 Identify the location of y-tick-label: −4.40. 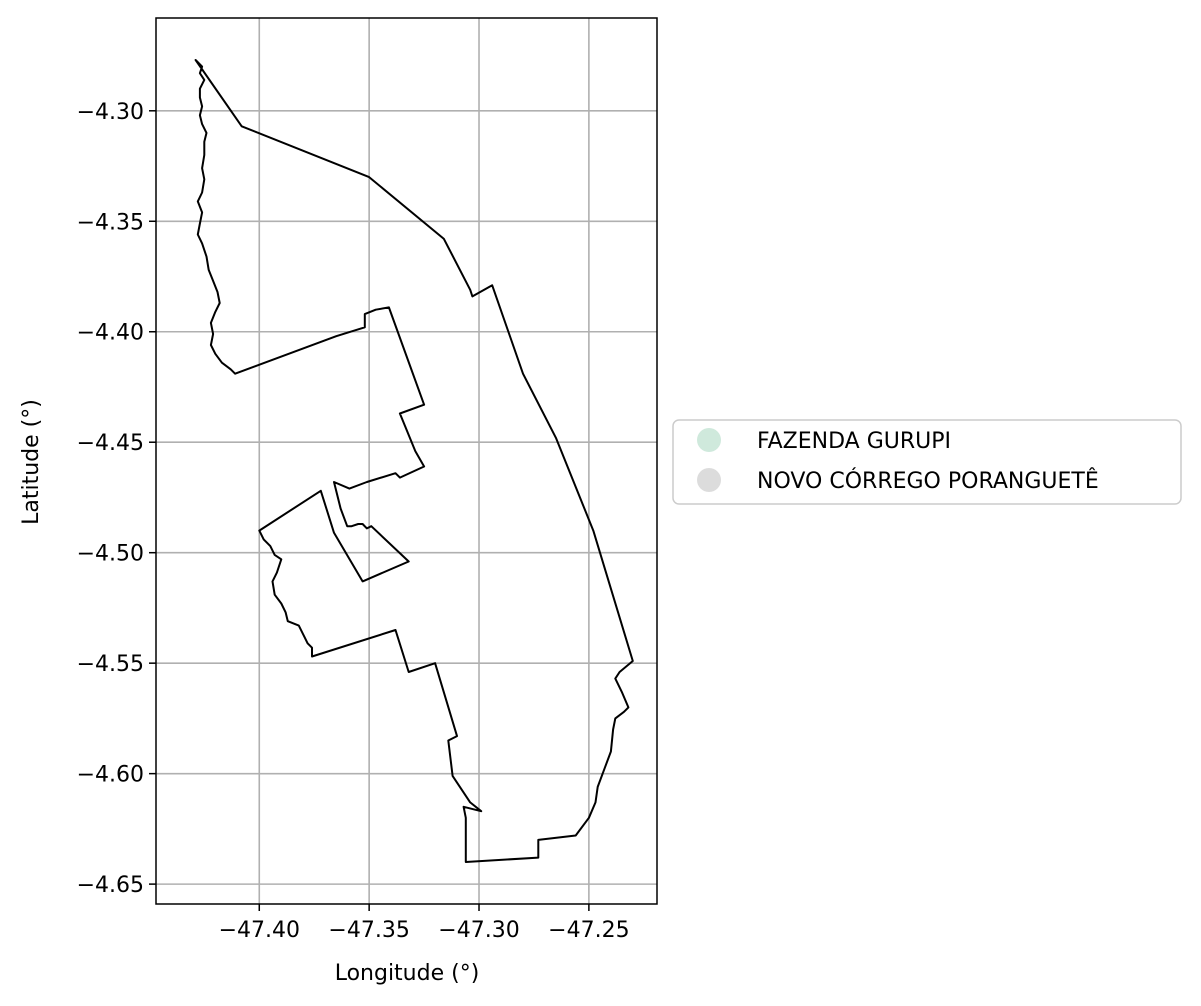
(110, 333).